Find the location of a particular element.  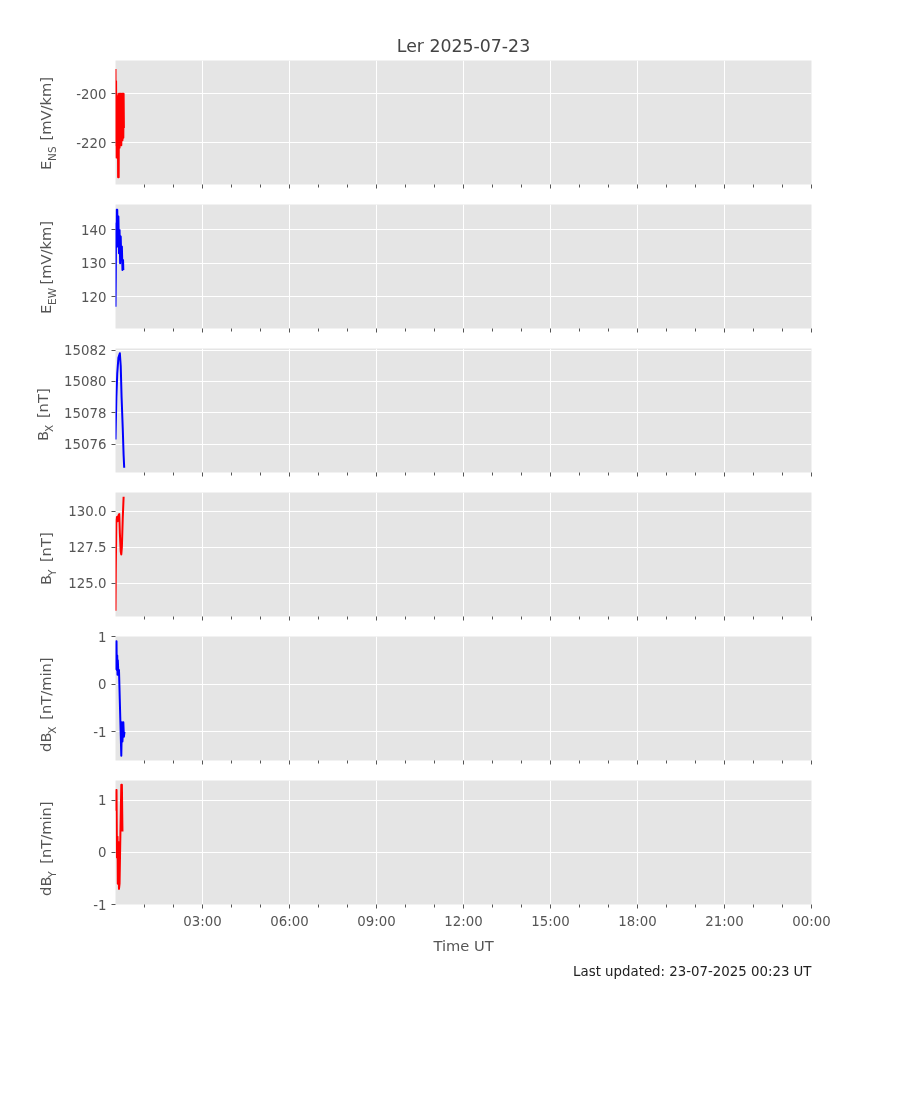

y-tick-label: 15080 is located at coordinates (85, 382).